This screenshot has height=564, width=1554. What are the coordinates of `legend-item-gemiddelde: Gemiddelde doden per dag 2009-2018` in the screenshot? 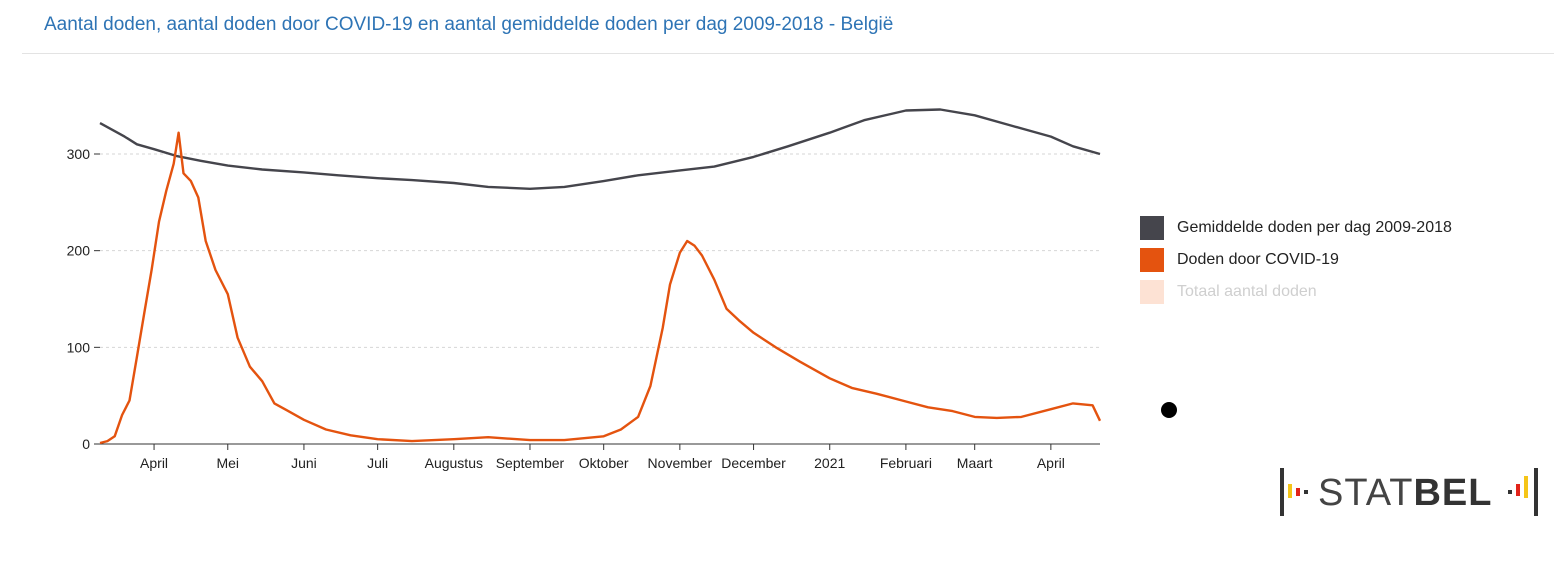 It's located at (1296, 228).